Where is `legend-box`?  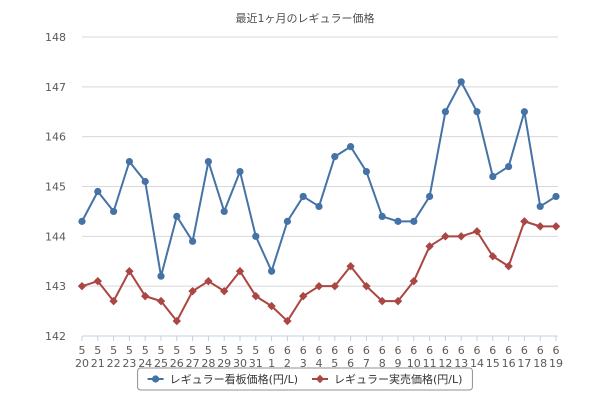 legend-box is located at coordinates (305, 379).